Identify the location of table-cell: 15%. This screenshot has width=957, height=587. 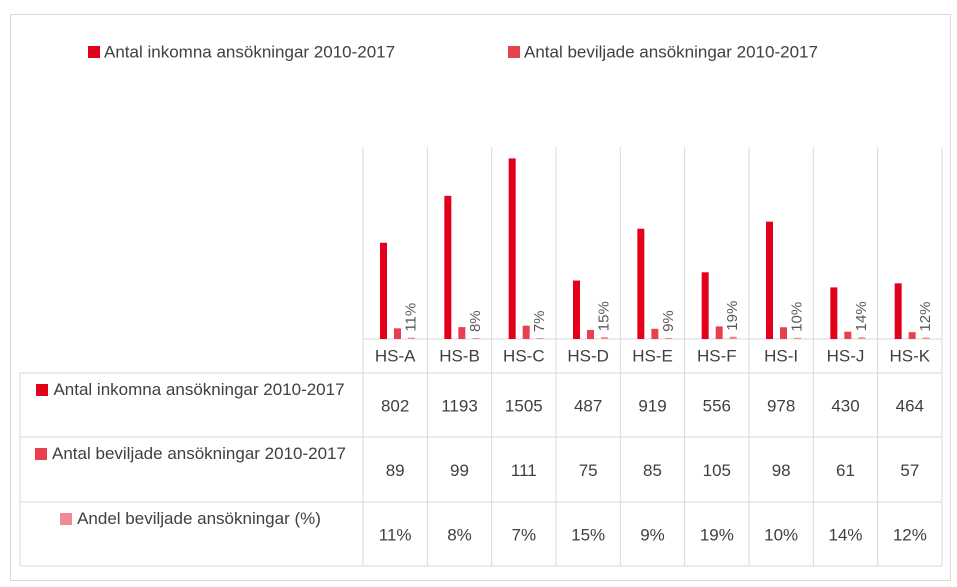
(588, 534).